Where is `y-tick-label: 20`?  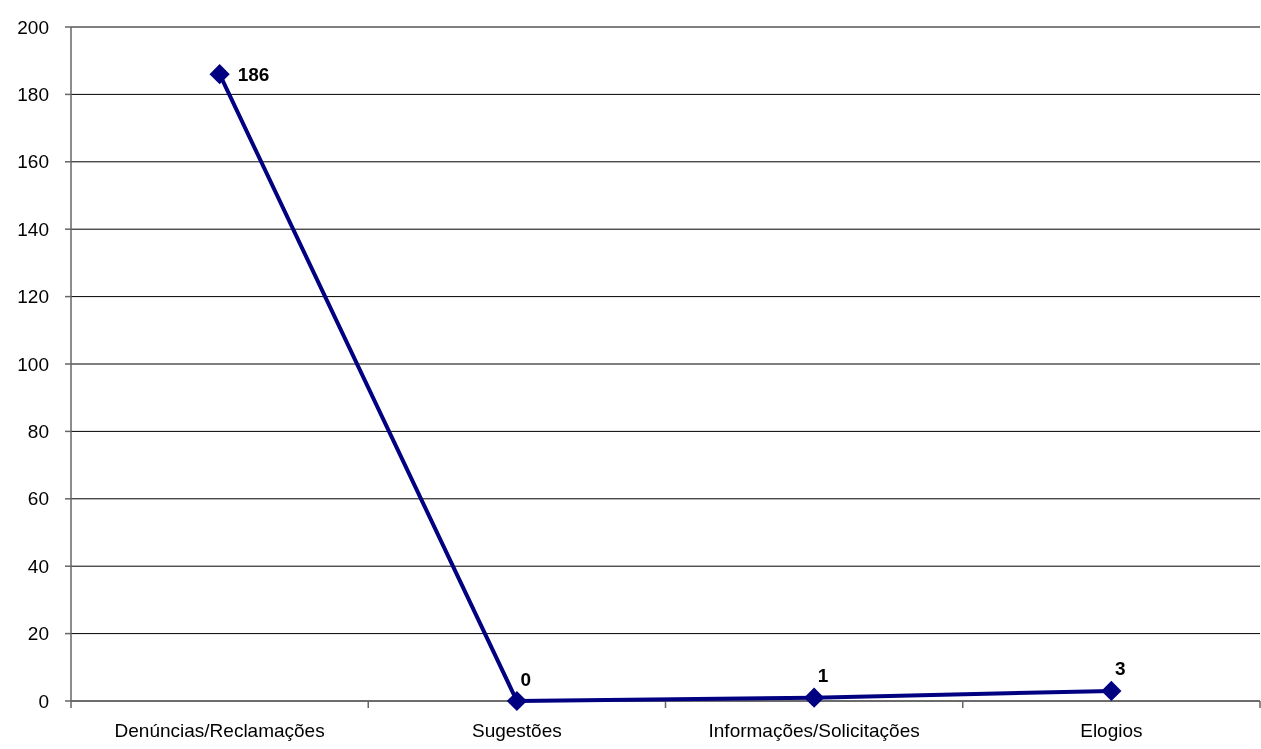
y-tick-label: 20 is located at coordinates (38, 634).